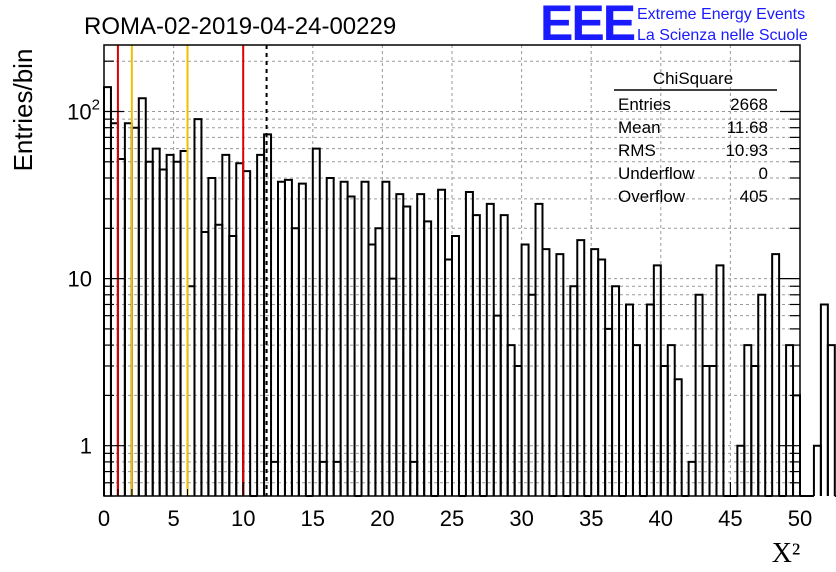  I want to click on stats-label: Mean, so click(639, 127).